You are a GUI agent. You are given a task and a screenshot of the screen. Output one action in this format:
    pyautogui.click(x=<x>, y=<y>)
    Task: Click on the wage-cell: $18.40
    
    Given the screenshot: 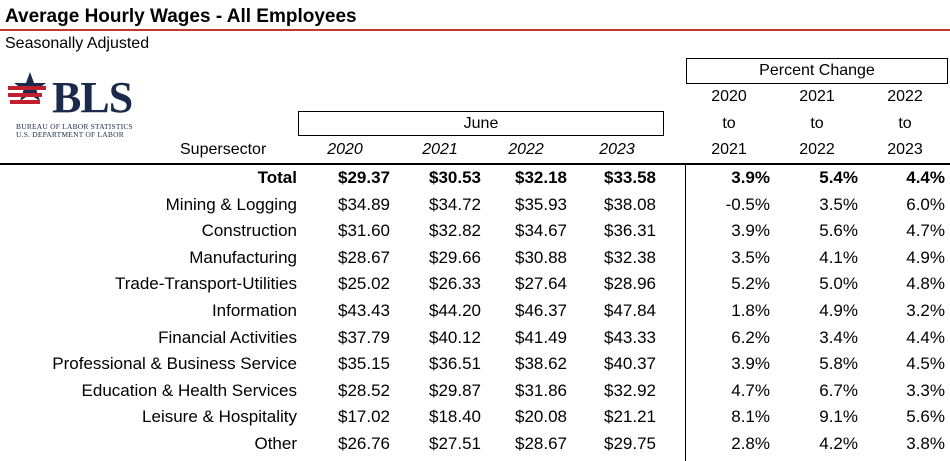 What is the action you would take?
    pyautogui.click(x=455, y=417)
    